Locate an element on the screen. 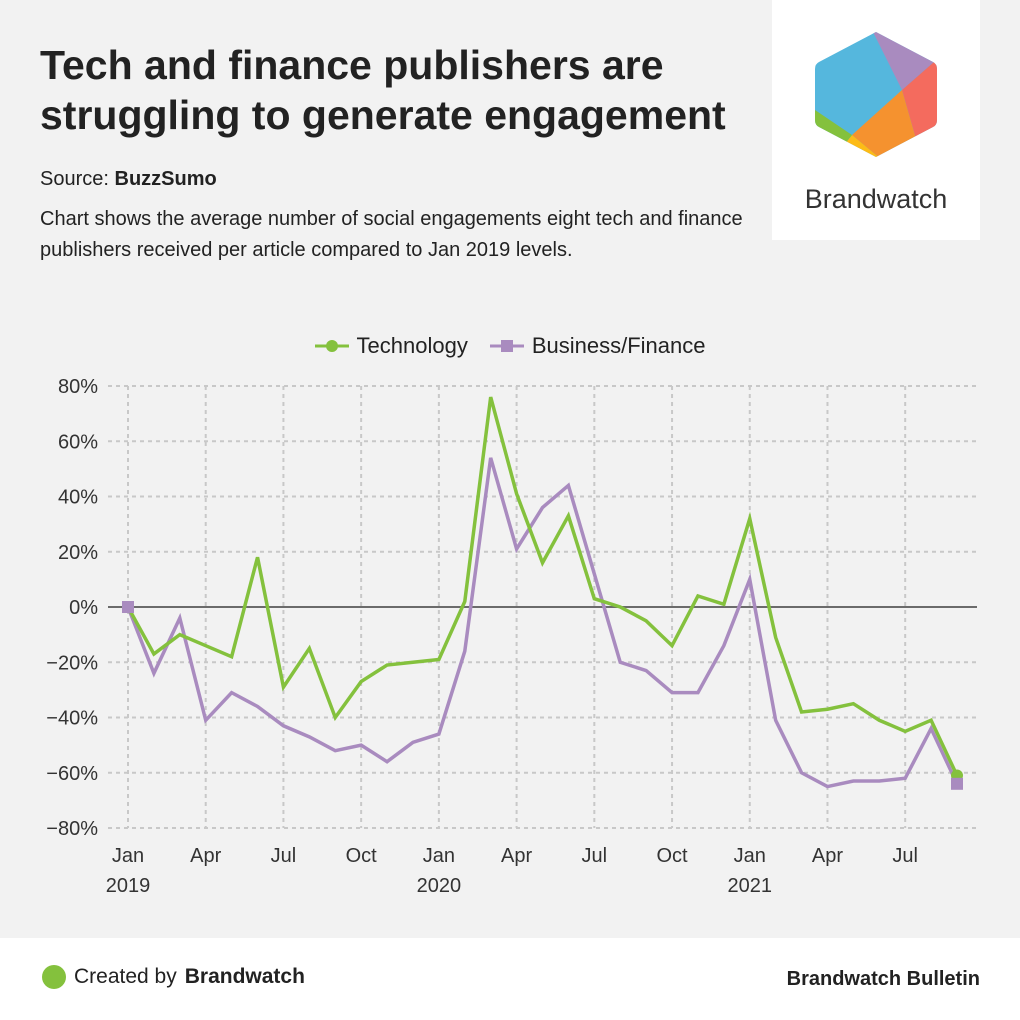 The width and height of the screenshot is (1020, 1020). chart-legend: Technology Business/Finance is located at coordinates (510, 346).